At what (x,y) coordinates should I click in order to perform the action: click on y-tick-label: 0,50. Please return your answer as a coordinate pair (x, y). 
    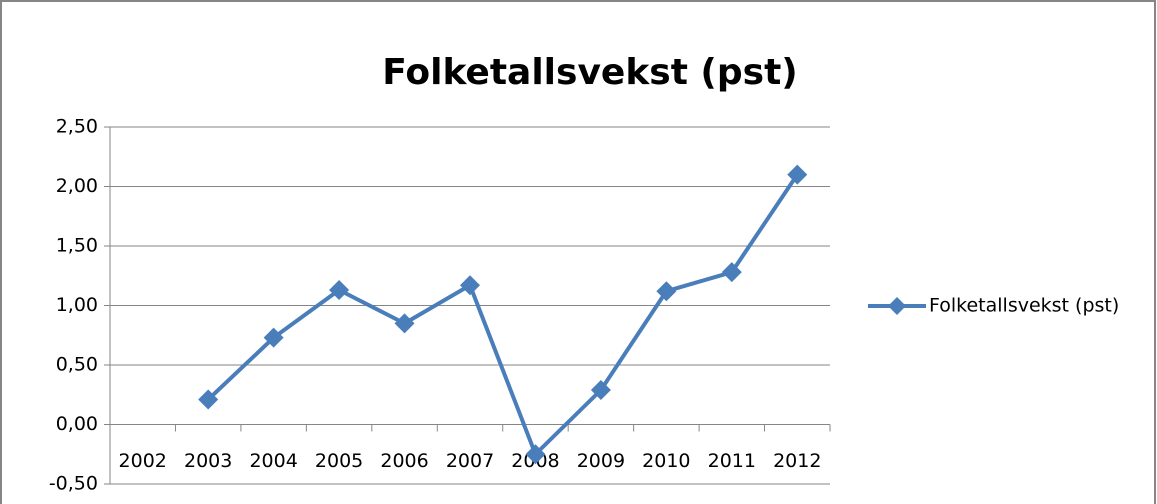
    Looking at the image, I should click on (77, 365).